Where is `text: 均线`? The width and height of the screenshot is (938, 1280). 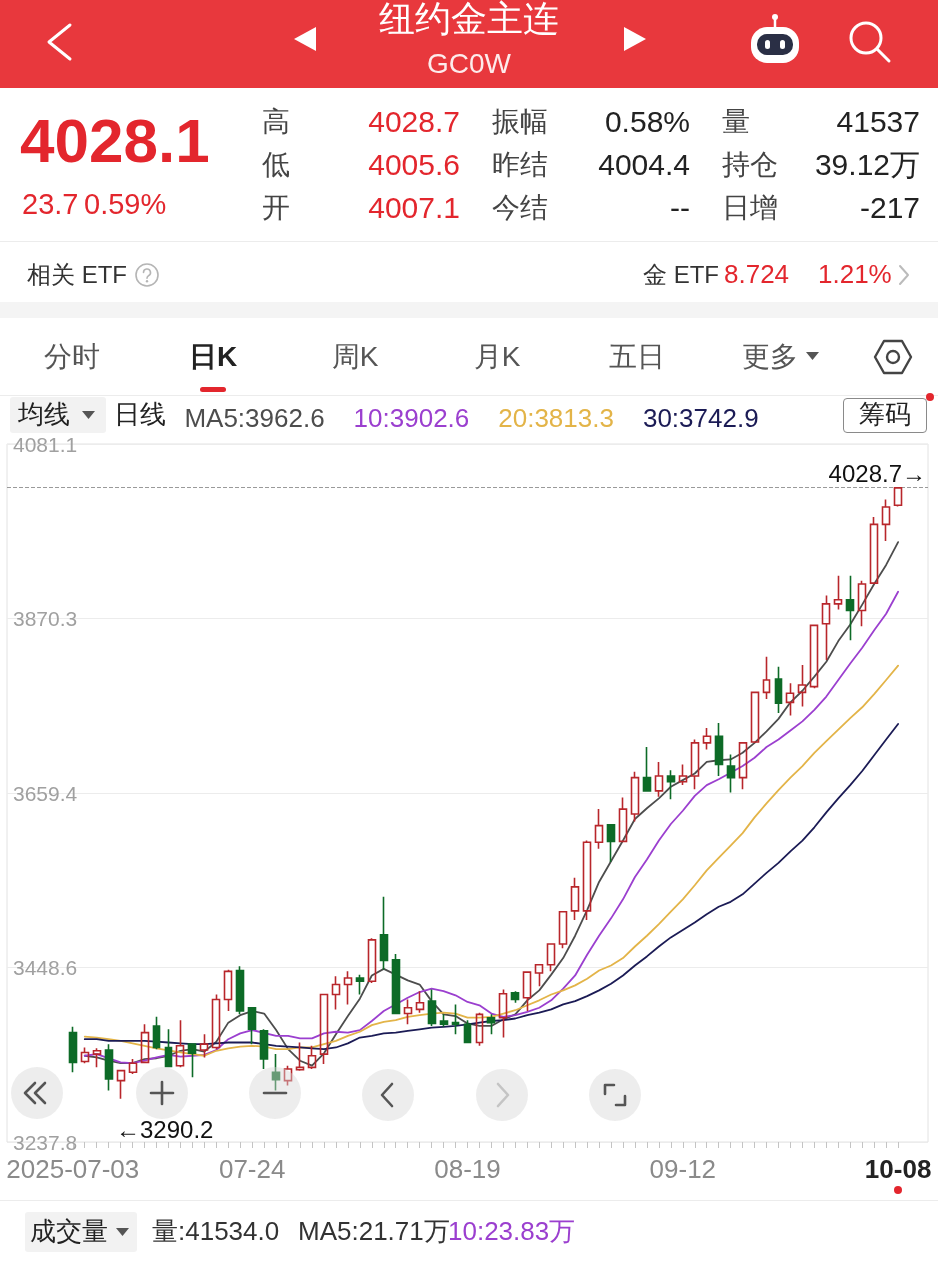 text: 均线 is located at coordinates (44, 414).